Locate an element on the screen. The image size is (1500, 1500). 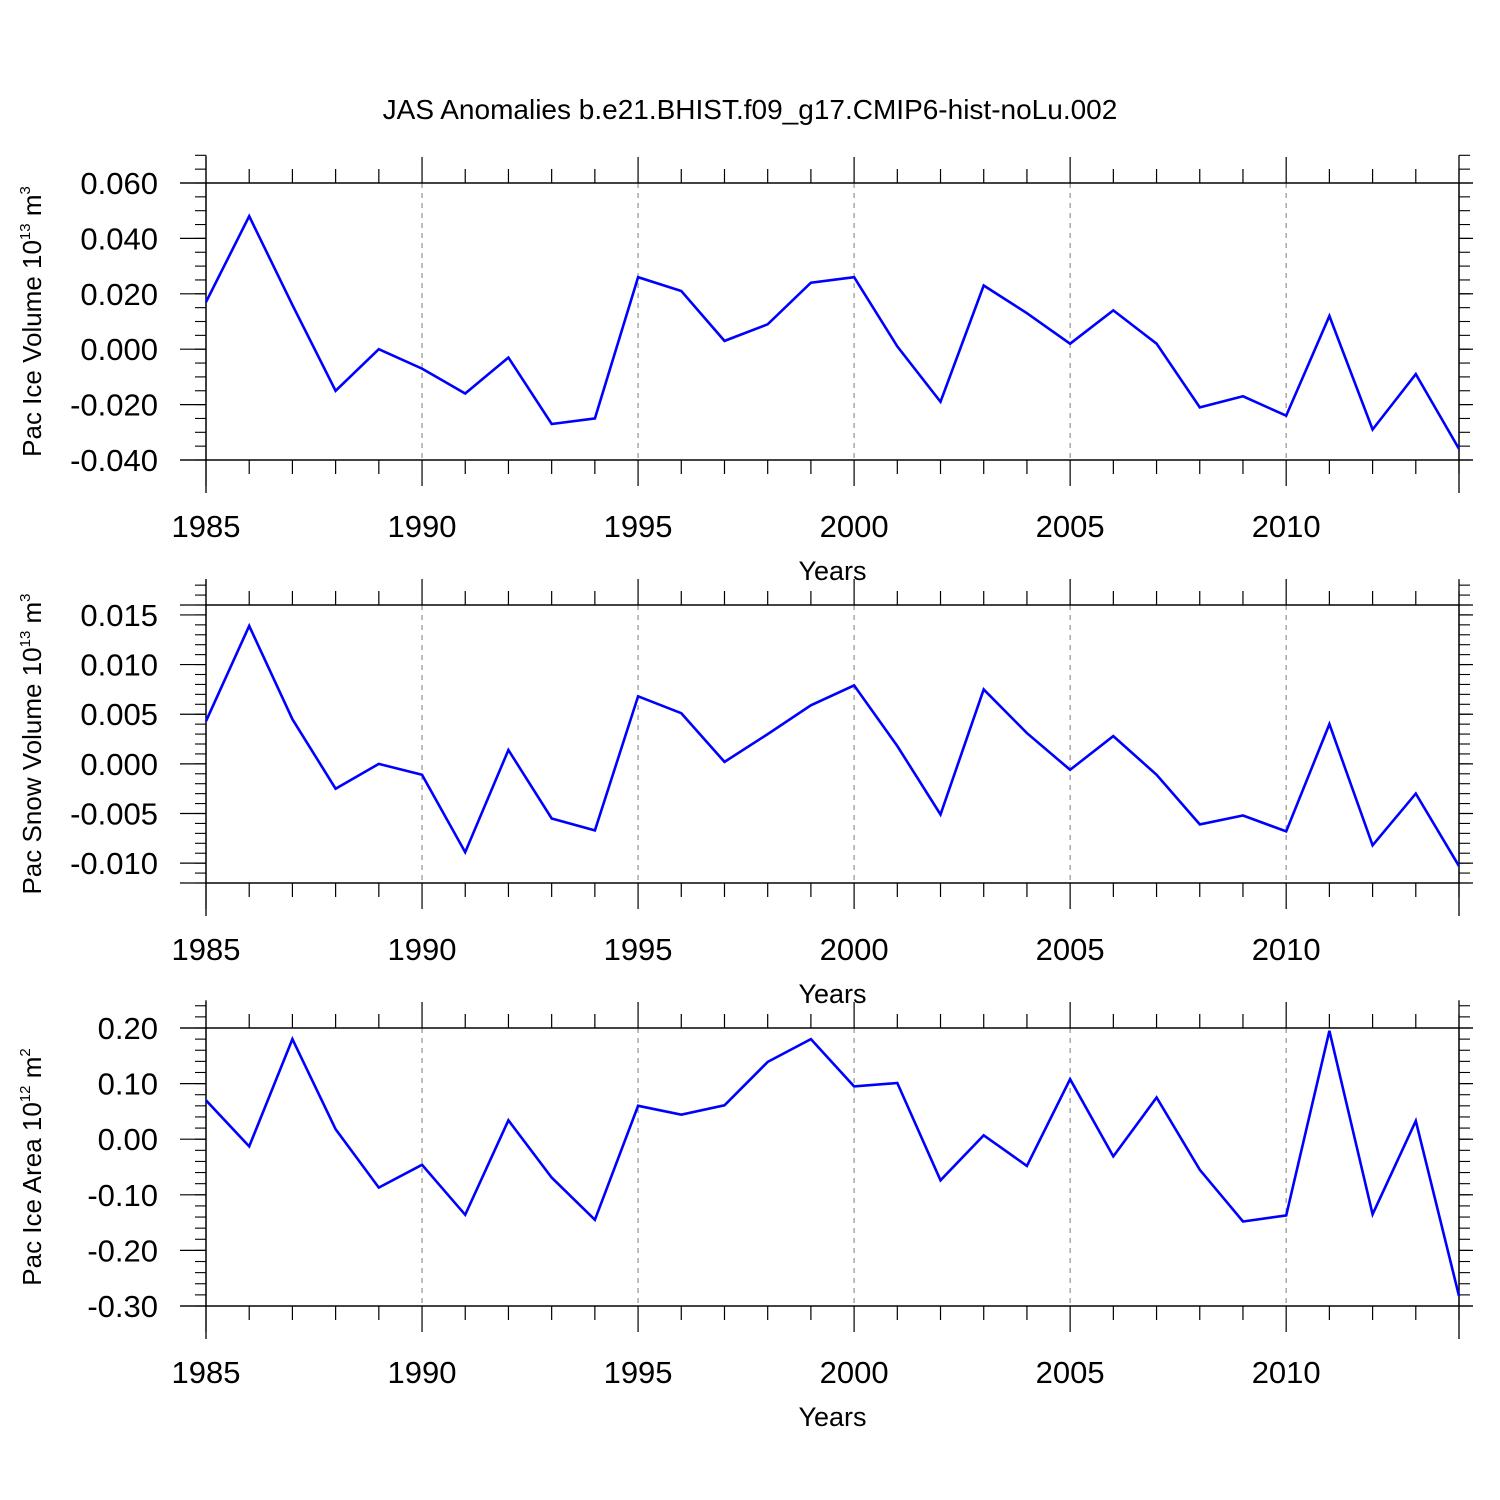
y-axis-label: Pac Ice Volume 1013 m3 is located at coordinates (32, 321).